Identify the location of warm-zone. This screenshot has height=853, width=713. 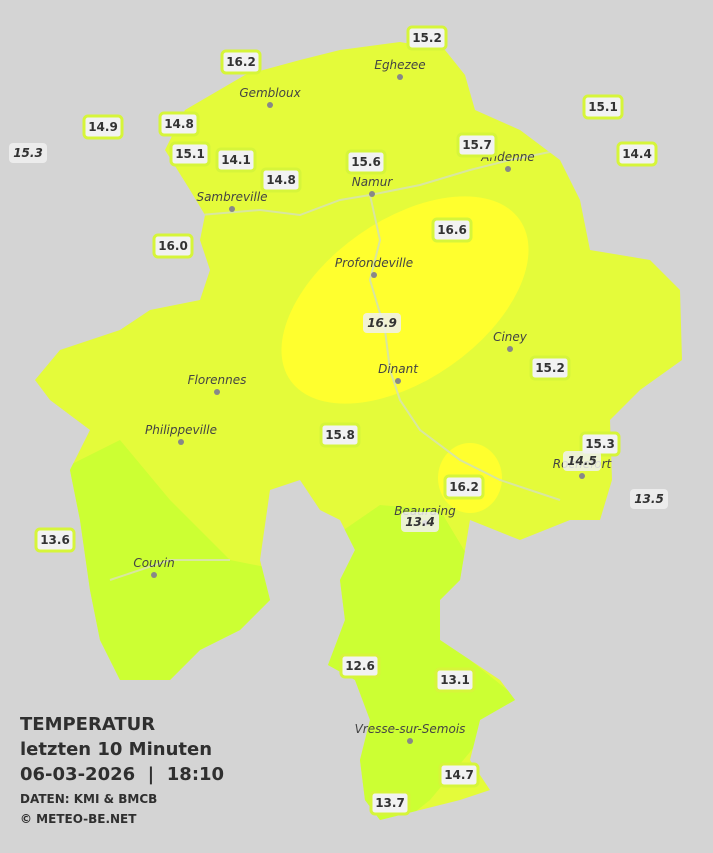
(405, 300).